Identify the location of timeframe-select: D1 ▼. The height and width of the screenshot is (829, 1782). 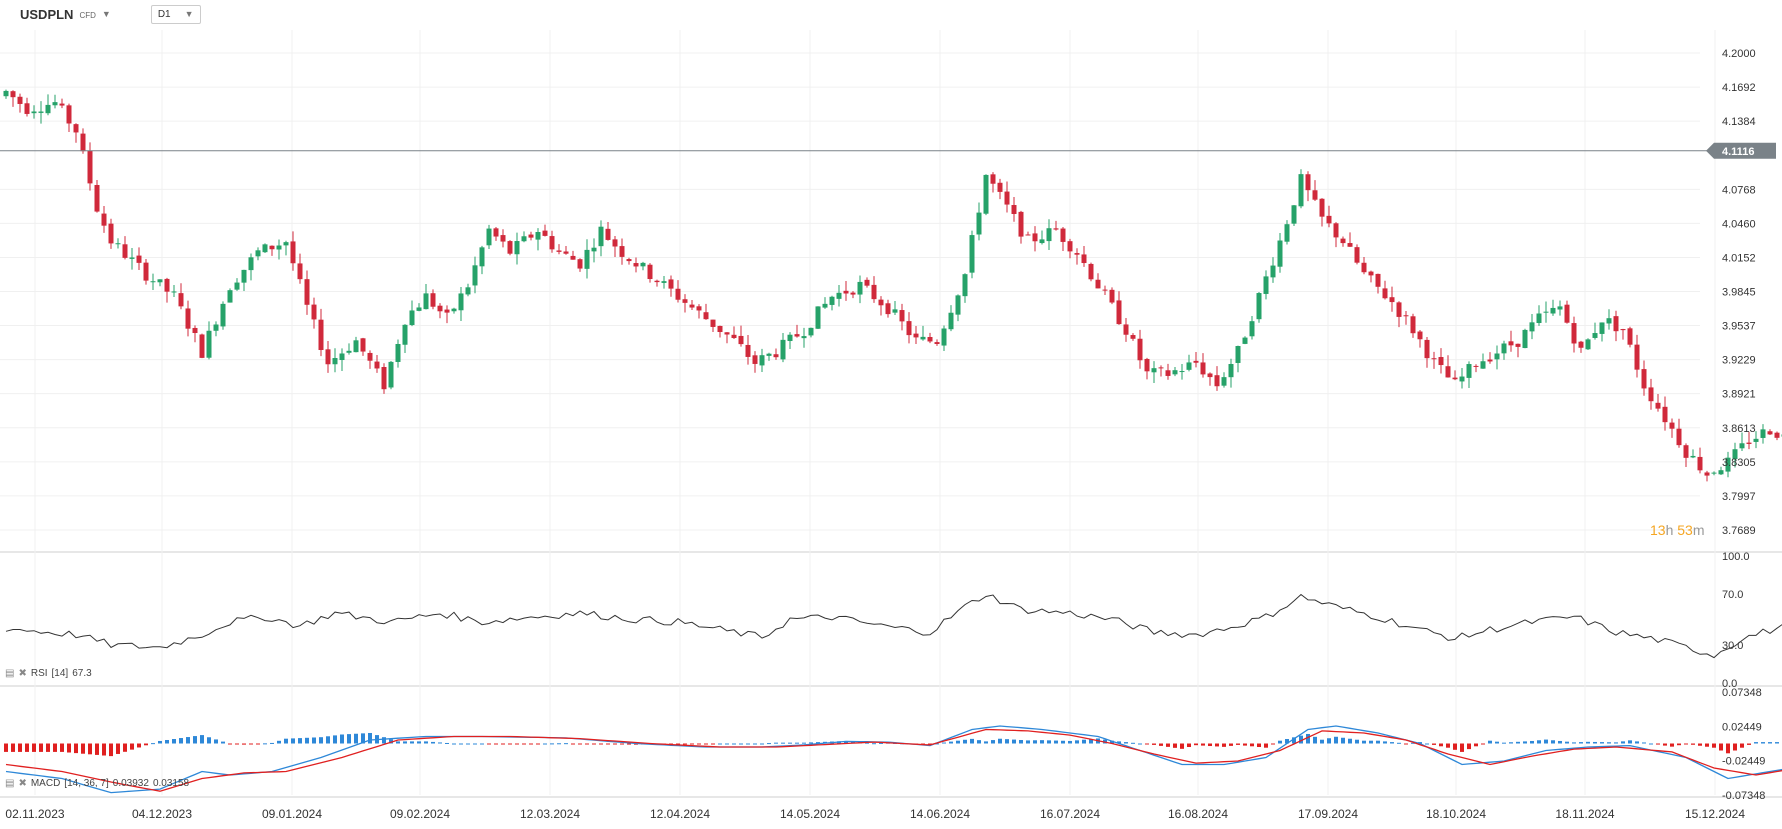
(176, 14).